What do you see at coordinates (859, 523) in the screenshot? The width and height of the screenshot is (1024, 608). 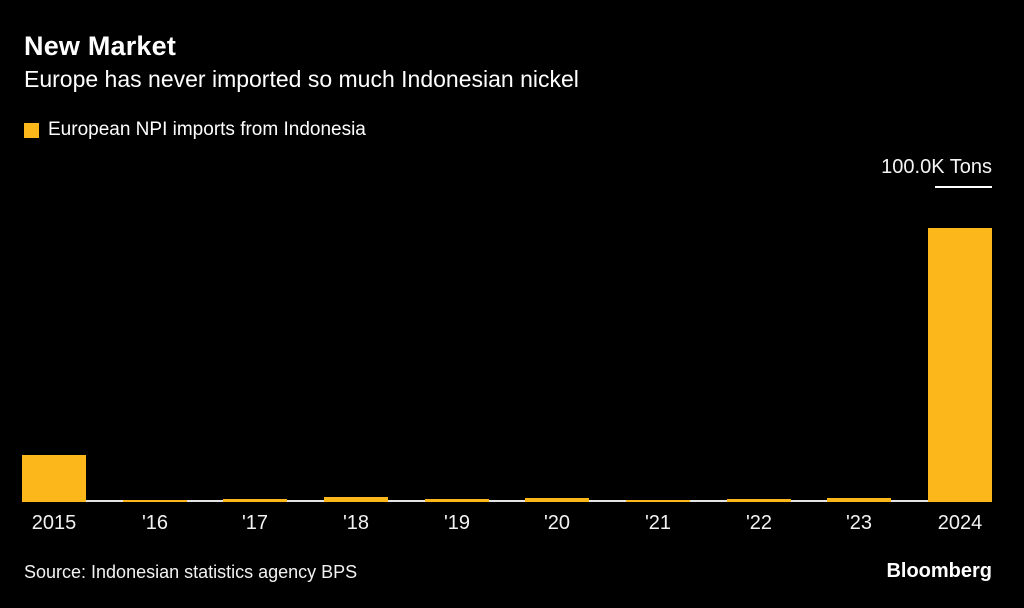 I see `x-tick-label-23: '23` at bounding box center [859, 523].